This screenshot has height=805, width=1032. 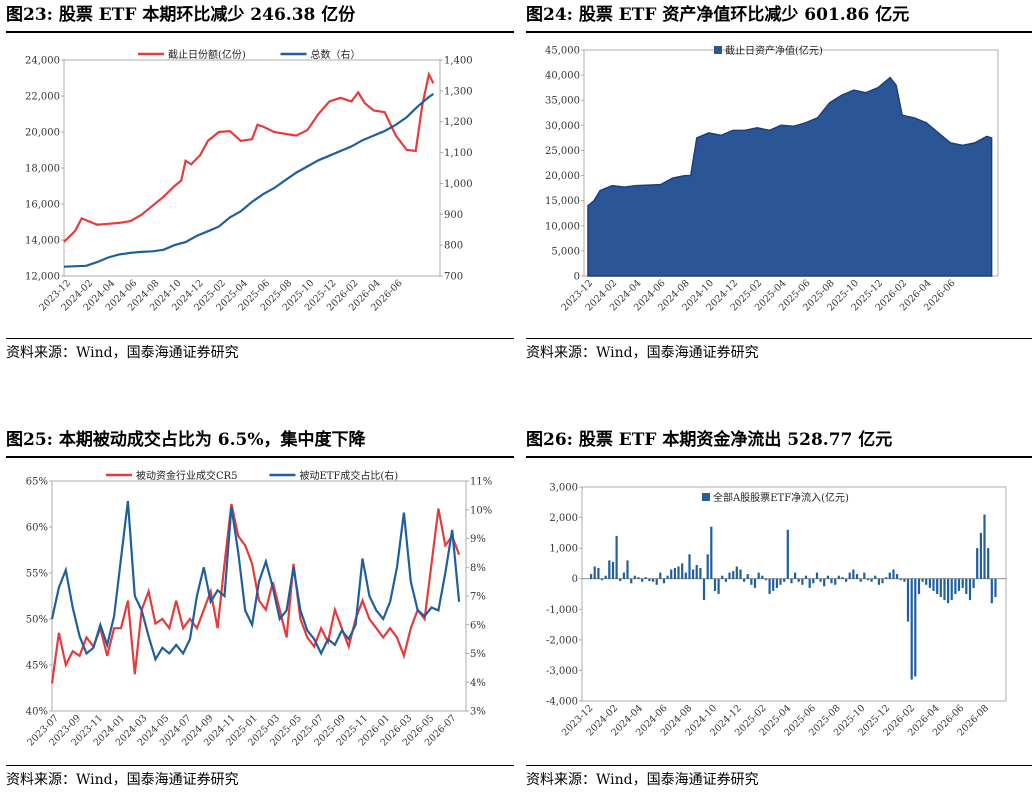 I want to click on left-axis-tick-label: 0, so click(x=575, y=579).